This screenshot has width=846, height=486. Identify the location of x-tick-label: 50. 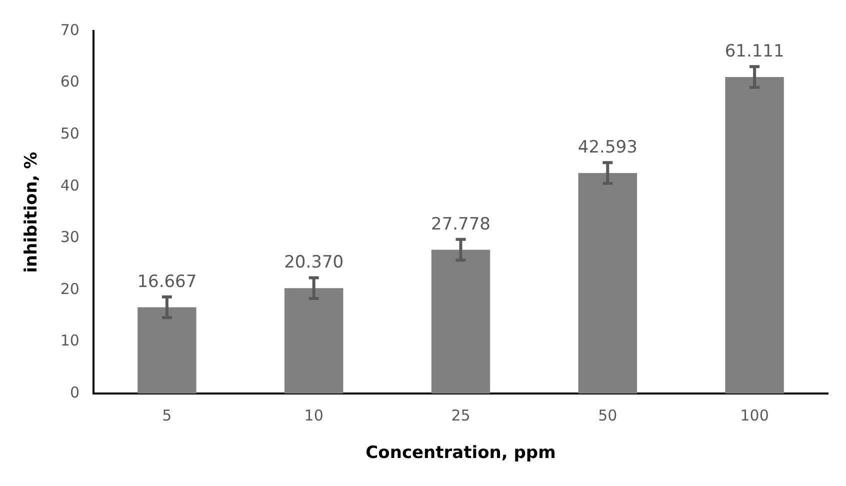
(608, 415).